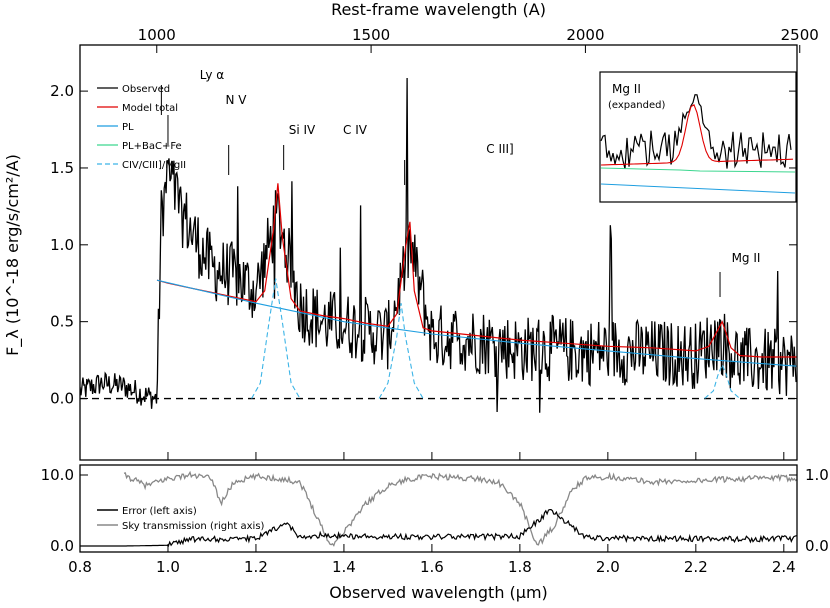 The width and height of the screenshot is (830, 608). What do you see at coordinates (438, 528) in the screenshot?
I see `series-error` at bounding box center [438, 528].